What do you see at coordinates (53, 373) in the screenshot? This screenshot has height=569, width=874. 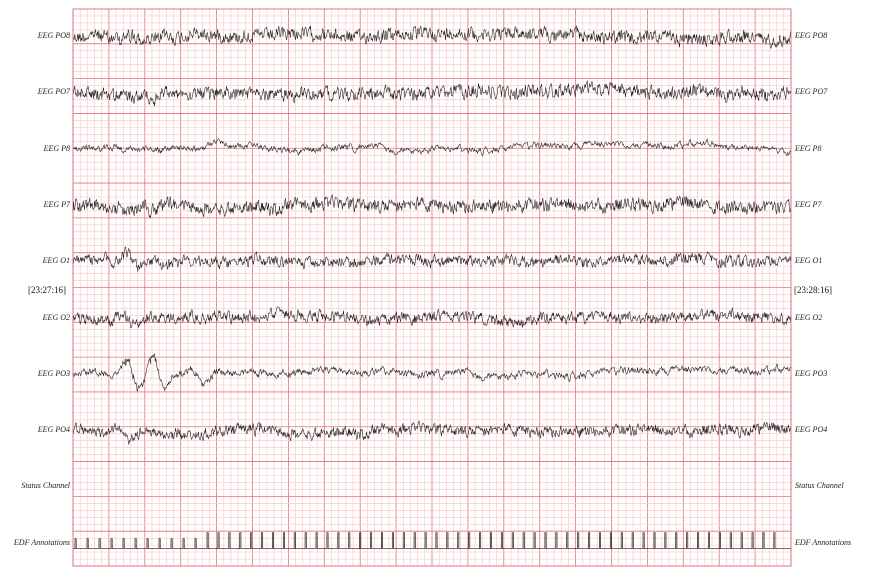 I see `channel-label-left-eeg-po3: EEG PO3` at bounding box center [53, 373].